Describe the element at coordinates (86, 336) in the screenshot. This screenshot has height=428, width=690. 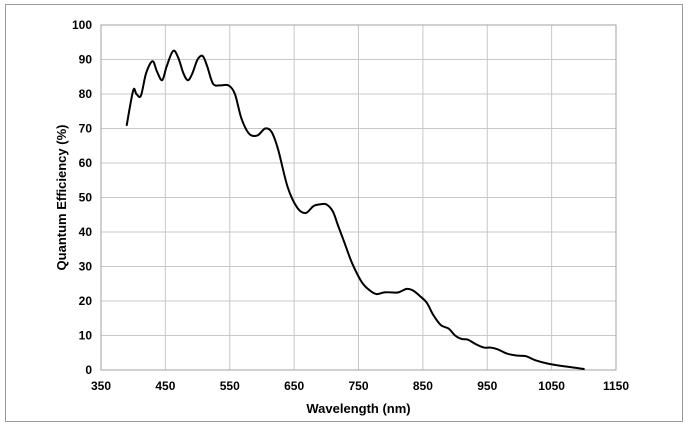
I see `y-tick-label: 10` at that location.